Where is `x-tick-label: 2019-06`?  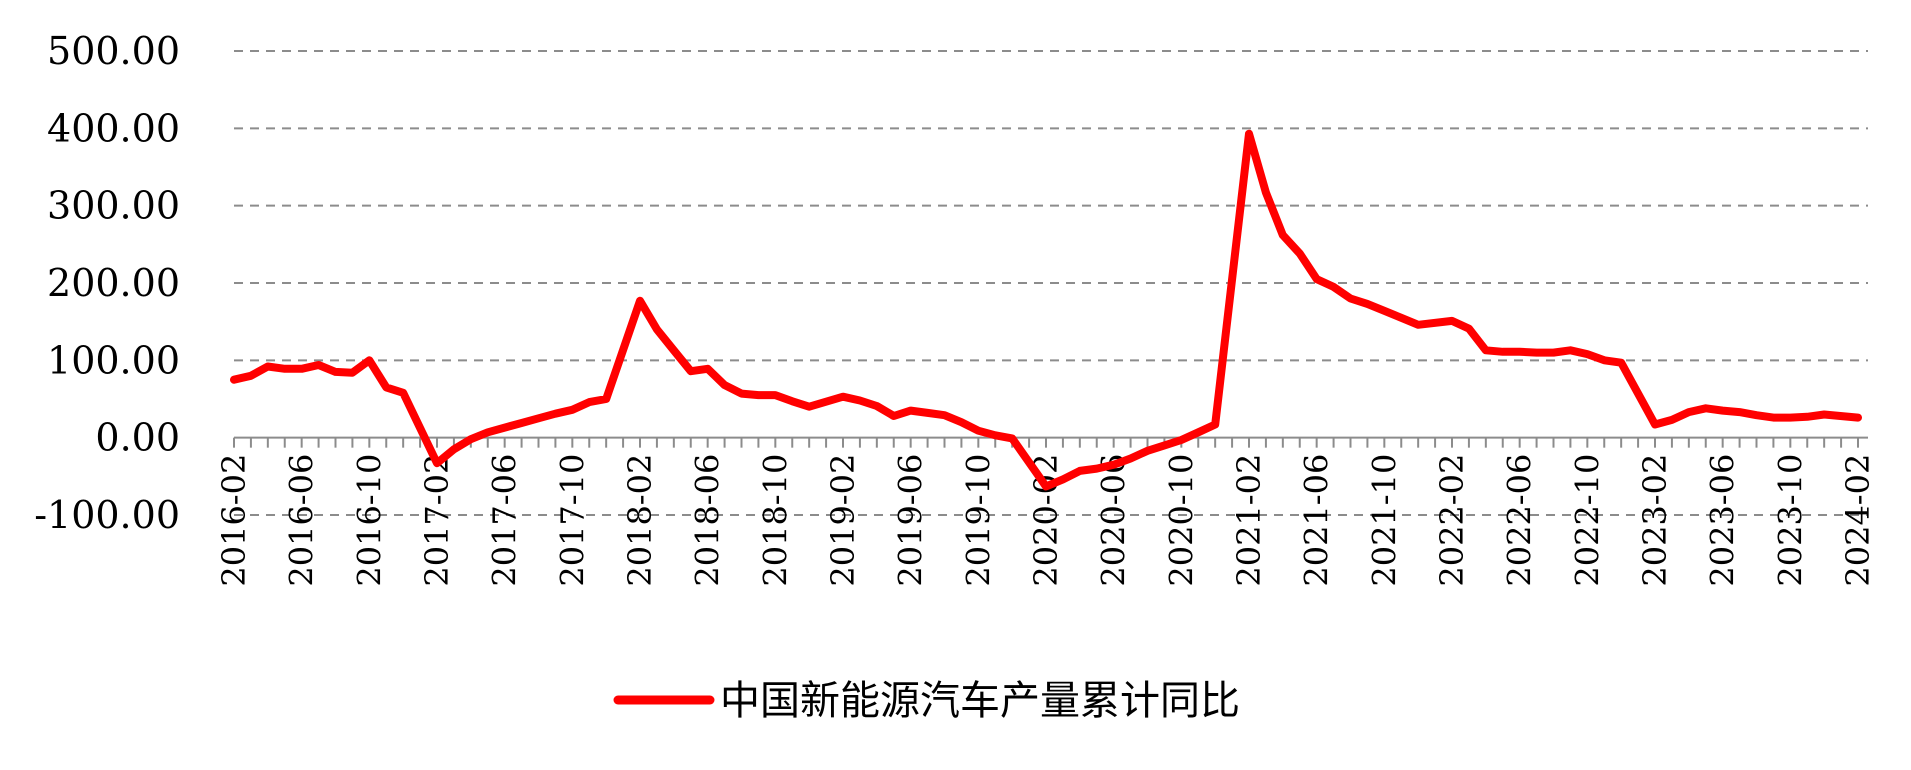
x-tick-label: 2019-06 is located at coordinates (911, 520).